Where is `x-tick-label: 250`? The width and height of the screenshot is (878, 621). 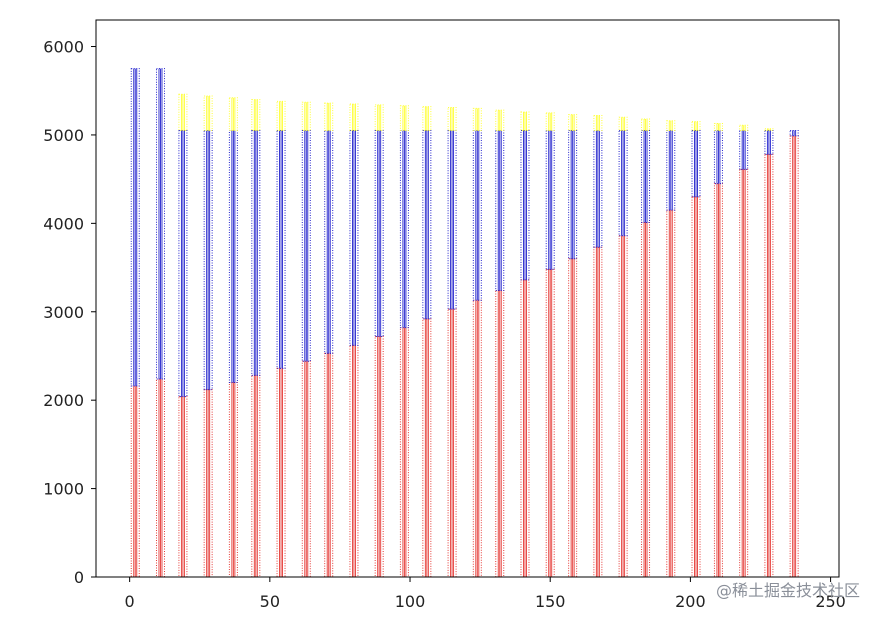 x-tick-label: 250 is located at coordinates (830, 601).